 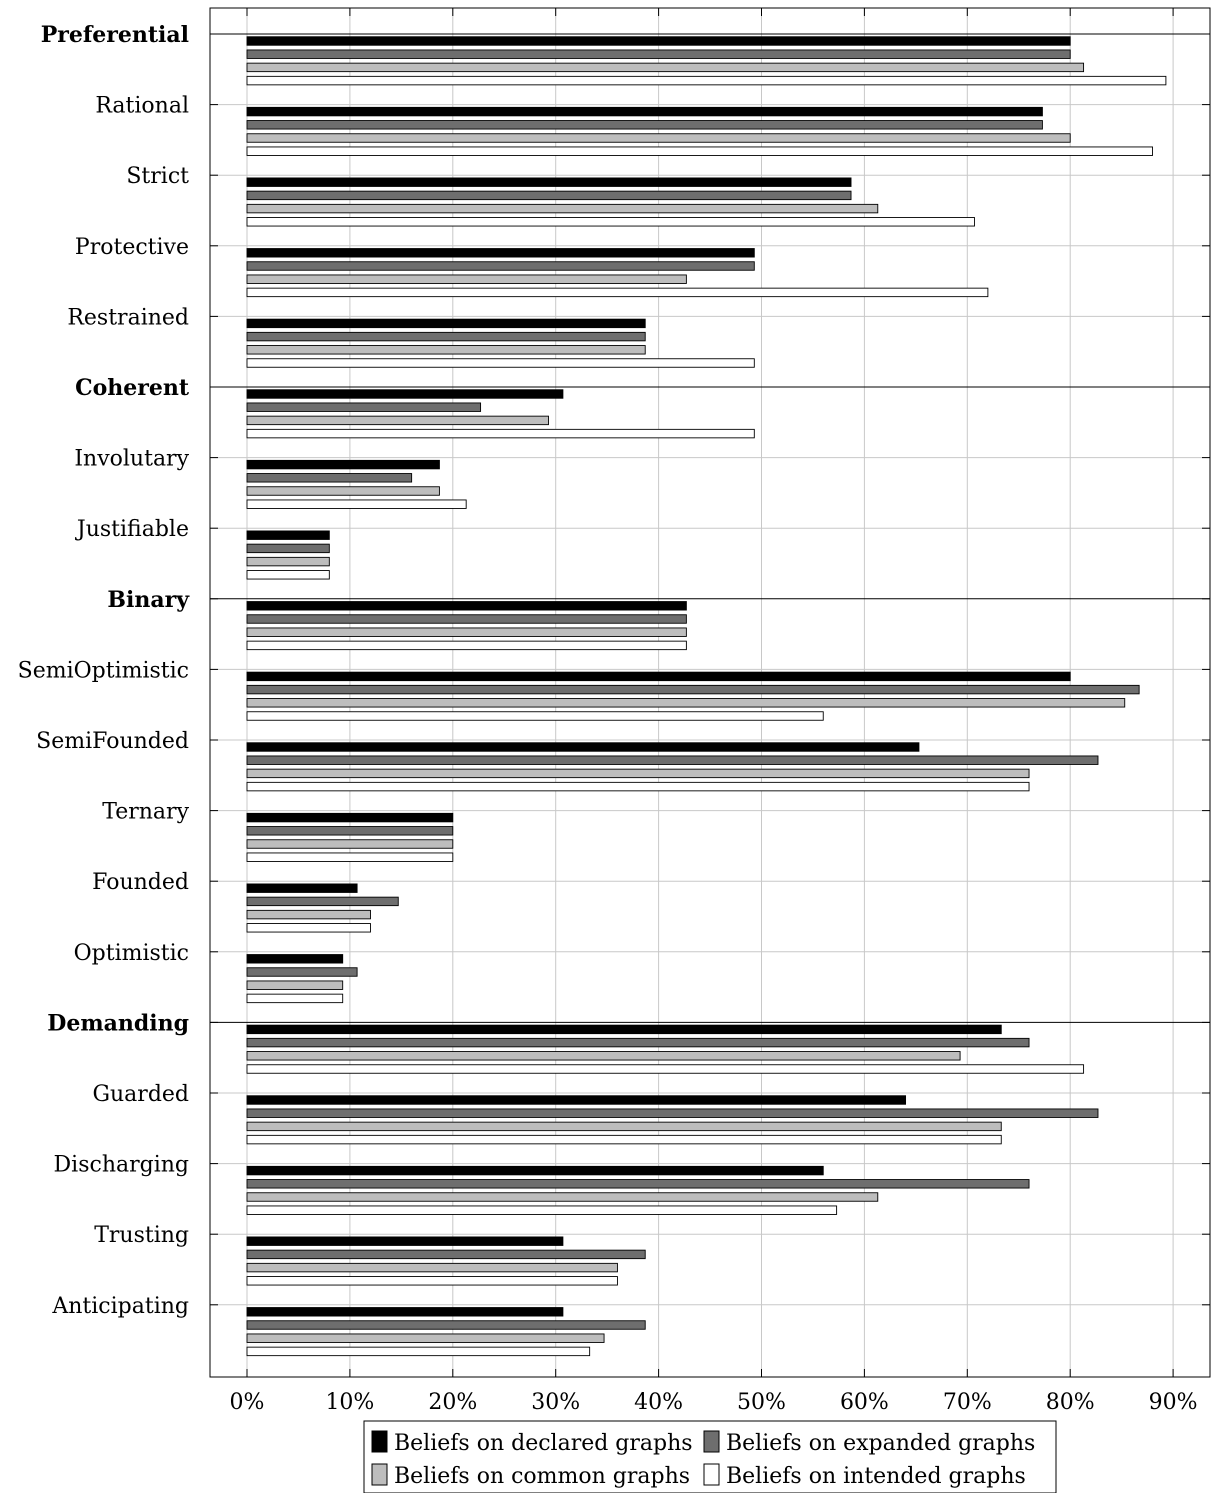 I want to click on bar-founded-beliefs-on-declared-graphs, so click(x=302, y=888).